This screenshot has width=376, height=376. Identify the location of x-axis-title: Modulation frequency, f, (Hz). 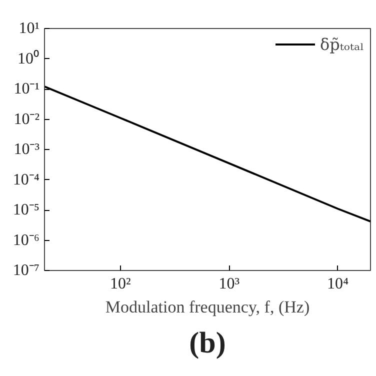
(207, 307).